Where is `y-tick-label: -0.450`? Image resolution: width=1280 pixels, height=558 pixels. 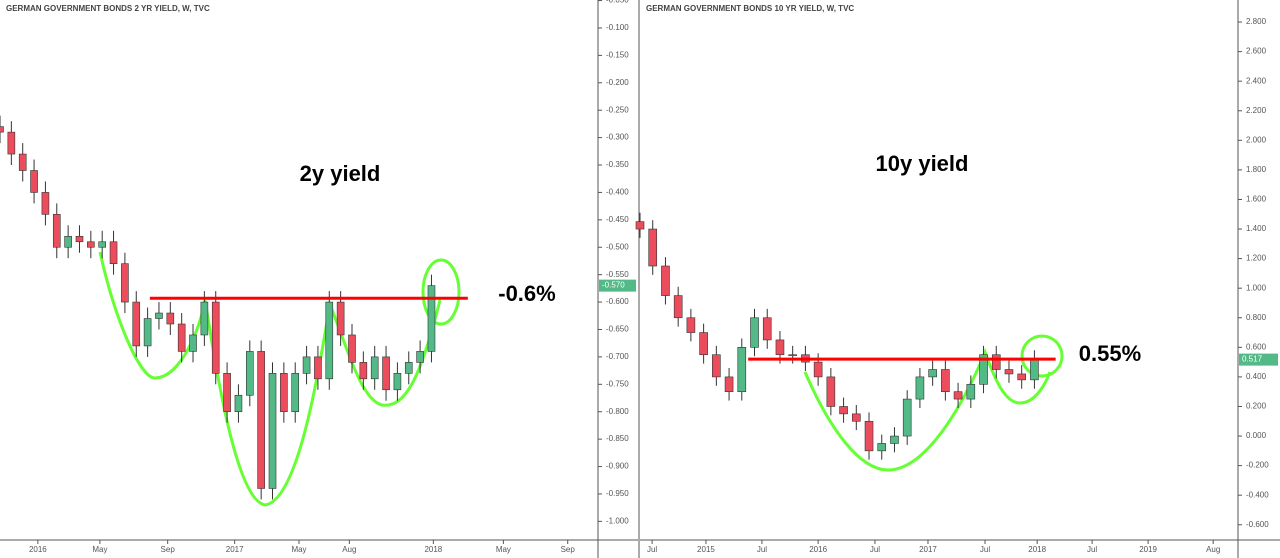
y-tick-label: -0.450 is located at coordinates (617, 219).